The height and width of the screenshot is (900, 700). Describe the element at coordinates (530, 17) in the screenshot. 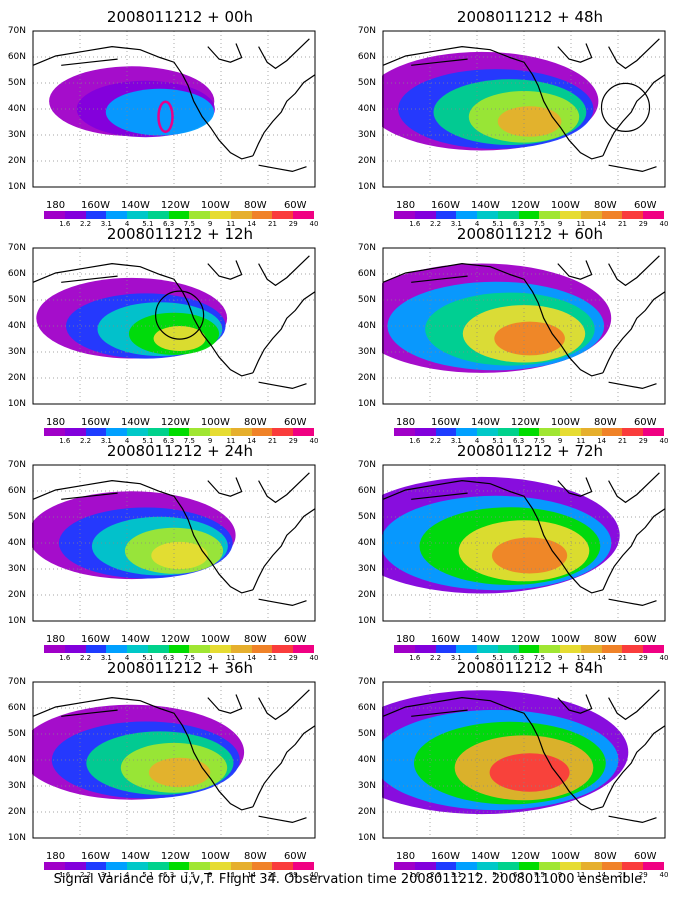

I see `panel-title: 2008011212 + 48h` at that location.